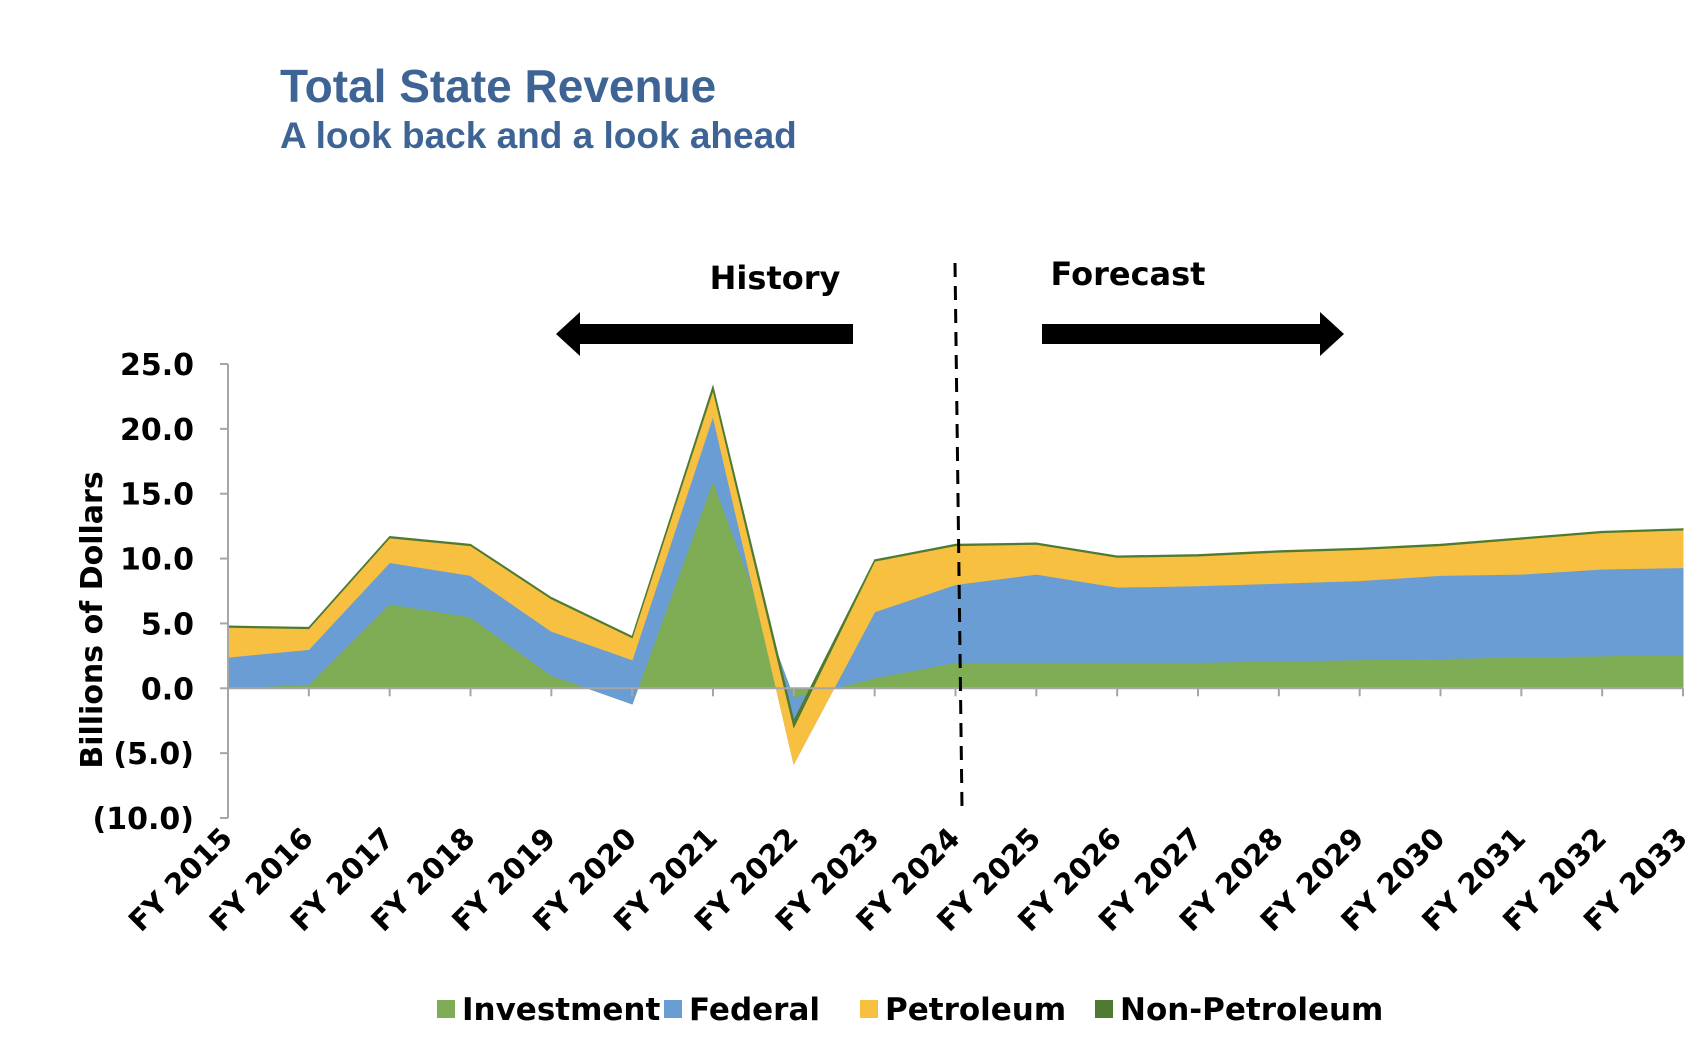 This screenshot has height=1052, width=1704. Describe the element at coordinates (1251, 1010) in the screenshot. I see `legend-label-non-petroleum: Non-Petroleum` at that location.